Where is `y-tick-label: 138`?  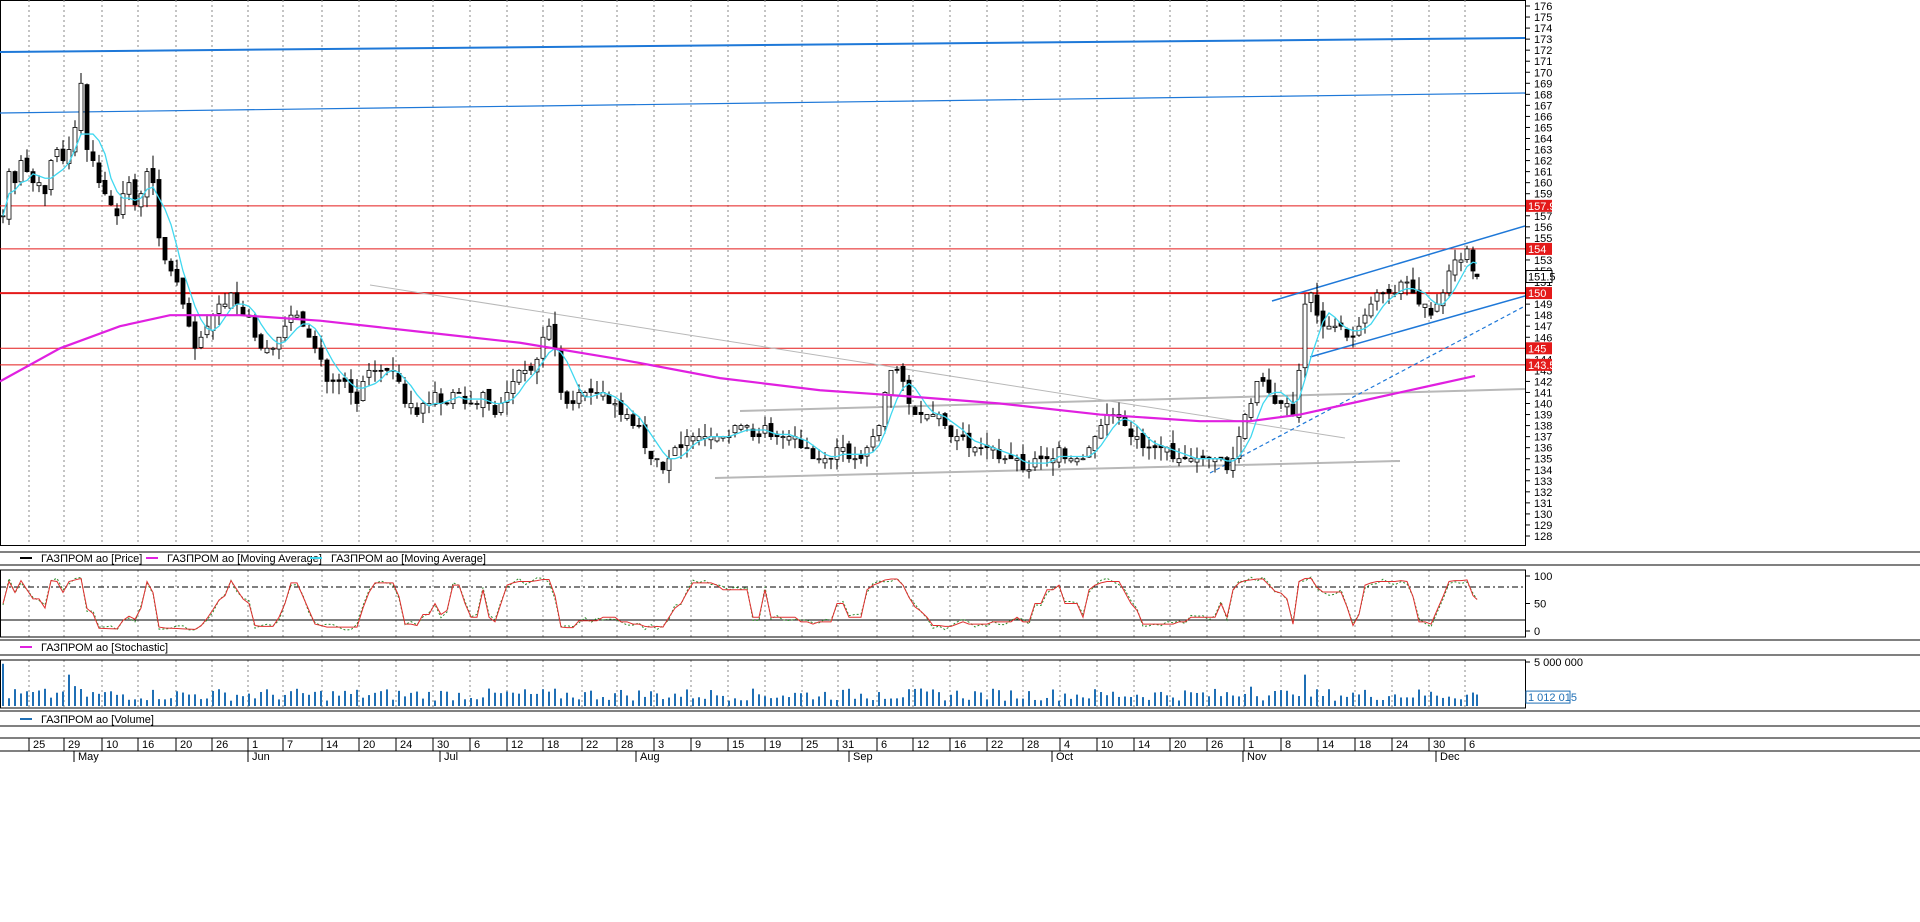
y-tick-label: 138 is located at coordinates (1543, 427).